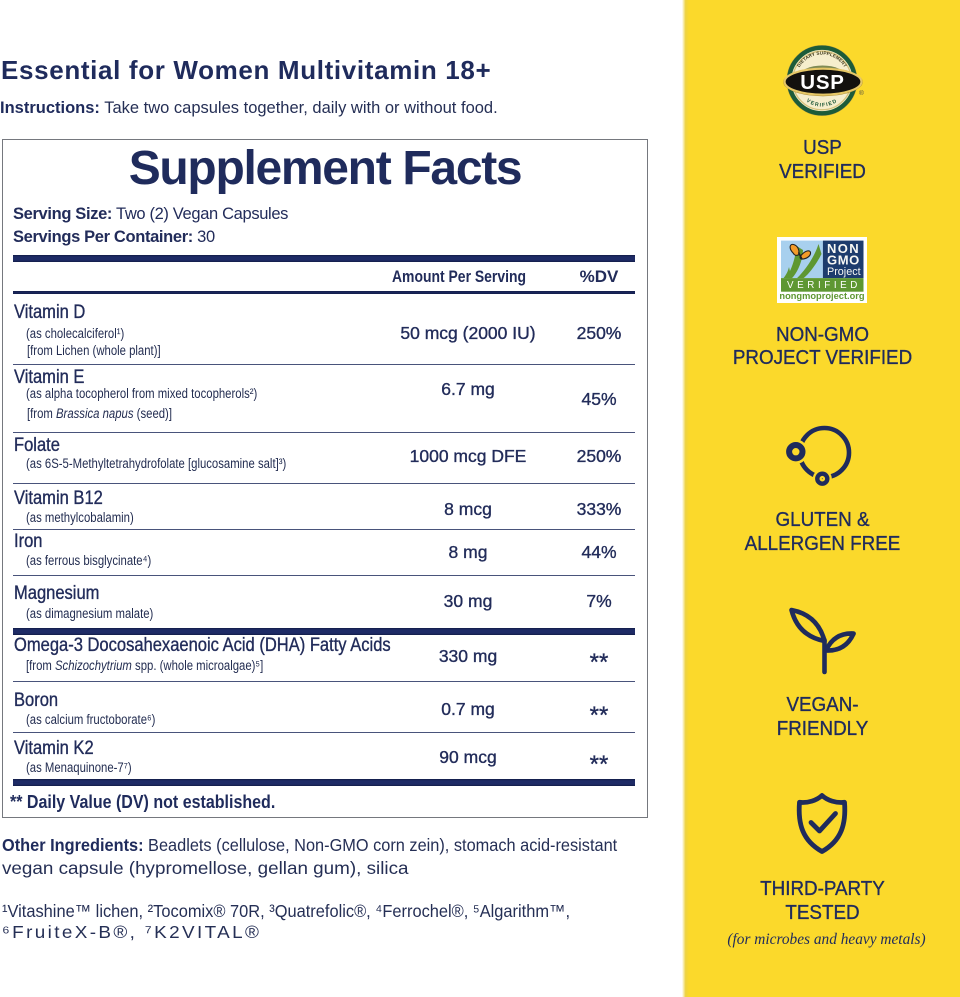  Describe the element at coordinates (822, 296) in the screenshot. I see `svg-text: nongmoproject.org` at that location.